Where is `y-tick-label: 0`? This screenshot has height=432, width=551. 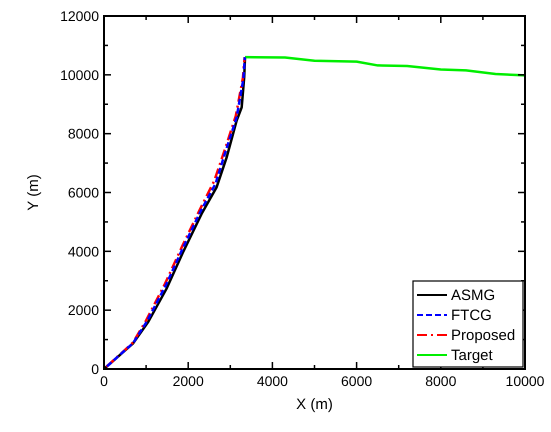
y-tick-label: 0 is located at coordinates (95, 369).